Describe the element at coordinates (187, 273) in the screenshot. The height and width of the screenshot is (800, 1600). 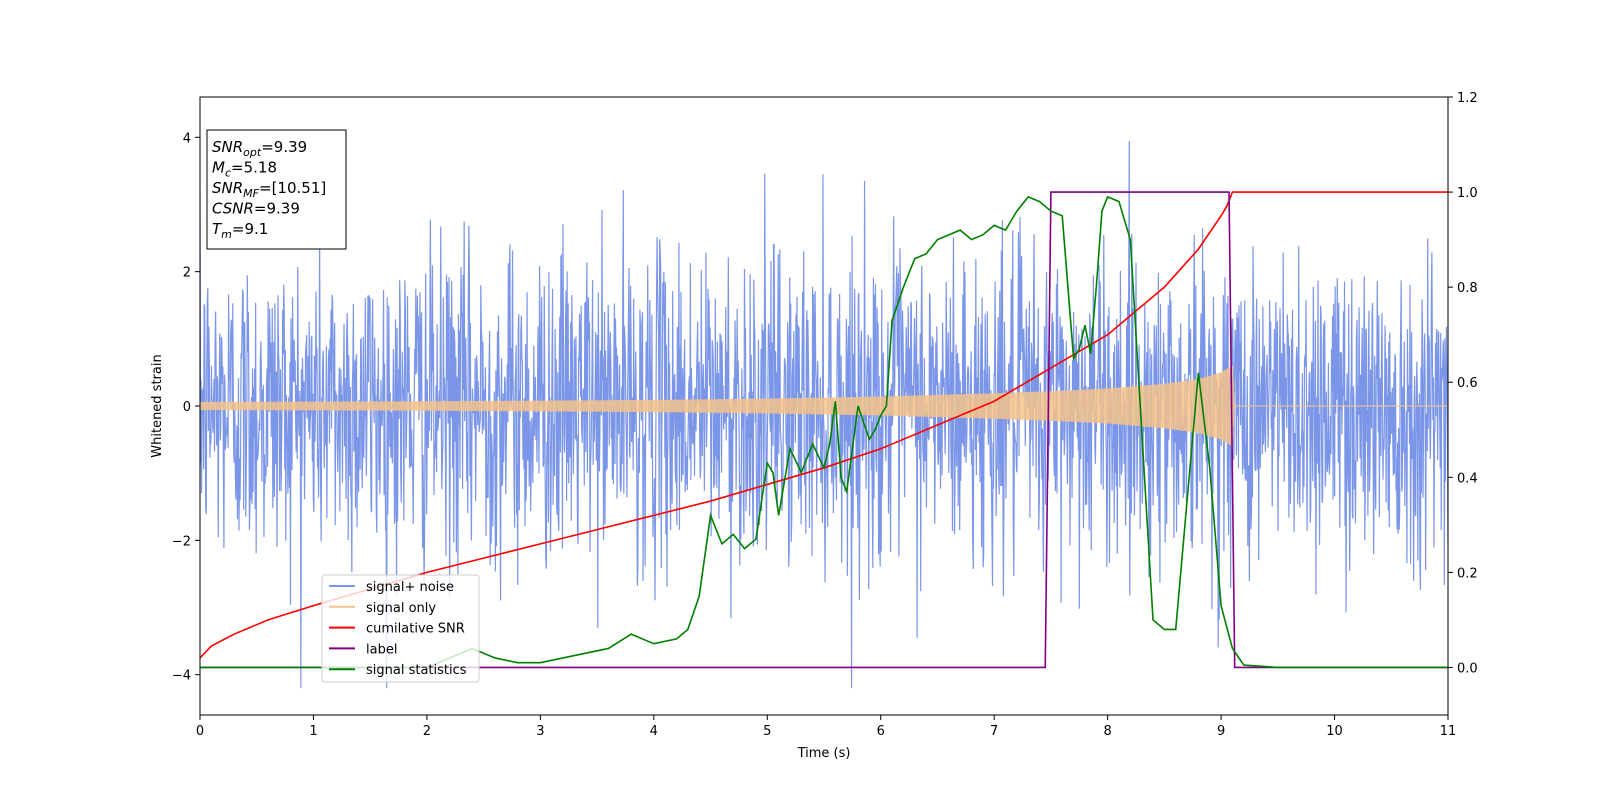
I see `y-tick-label: 2` at that location.